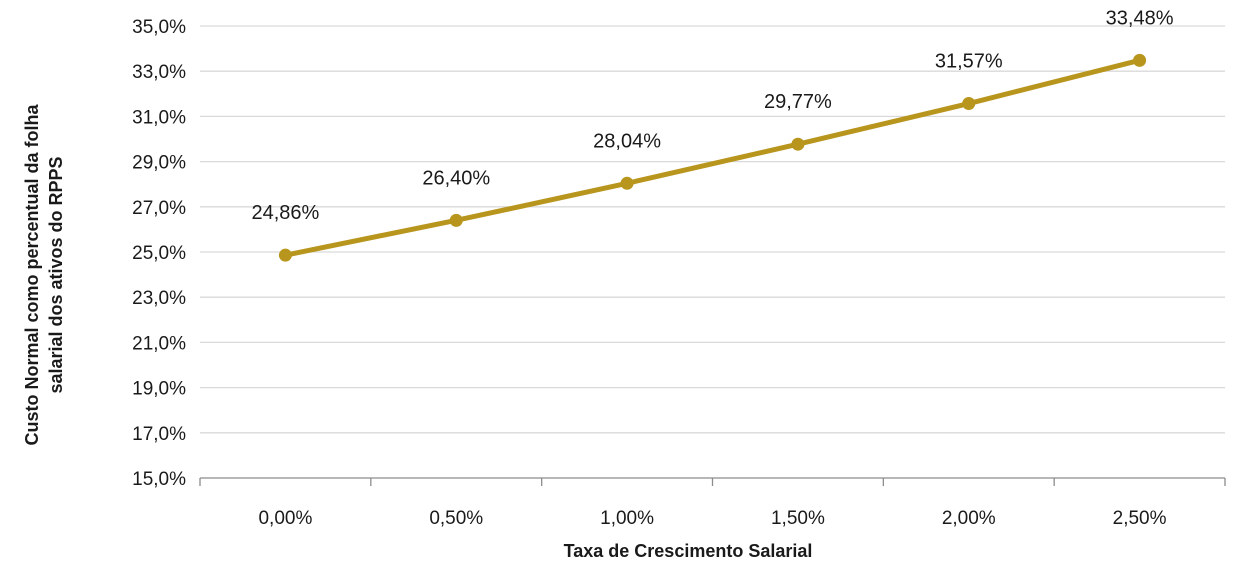 The image size is (1239, 569). Describe the element at coordinates (285, 518) in the screenshot. I see `x-tick-label: 0,00%` at that location.